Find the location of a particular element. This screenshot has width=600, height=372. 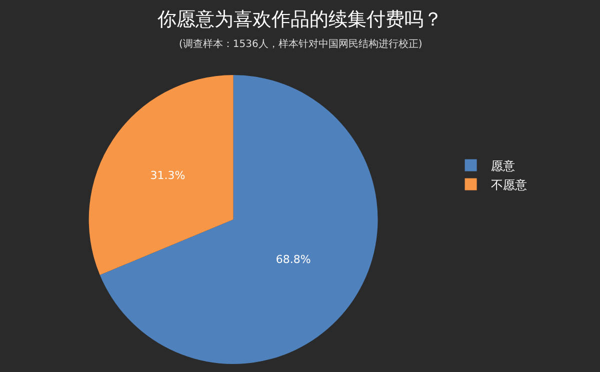

chart-subtitle: (调查样本：1536人，样本针对中国网民结构进行校正) is located at coordinates (300, 44).